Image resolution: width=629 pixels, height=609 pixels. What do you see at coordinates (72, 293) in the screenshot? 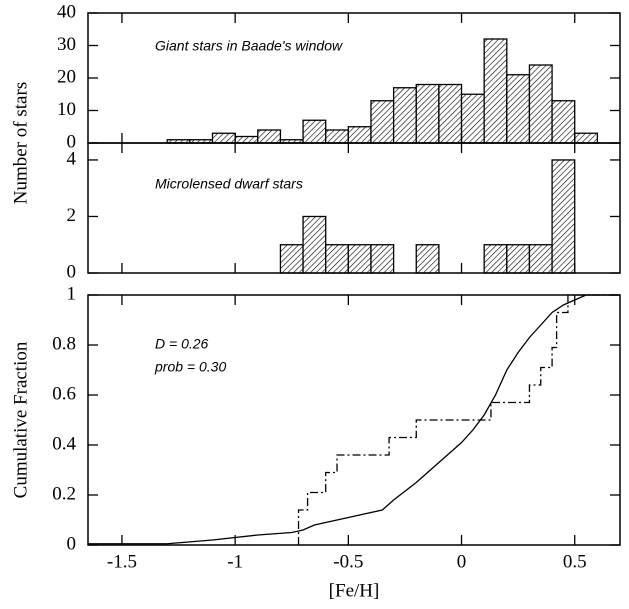
I see `y-tick-label: 1` at bounding box center [72, 293].